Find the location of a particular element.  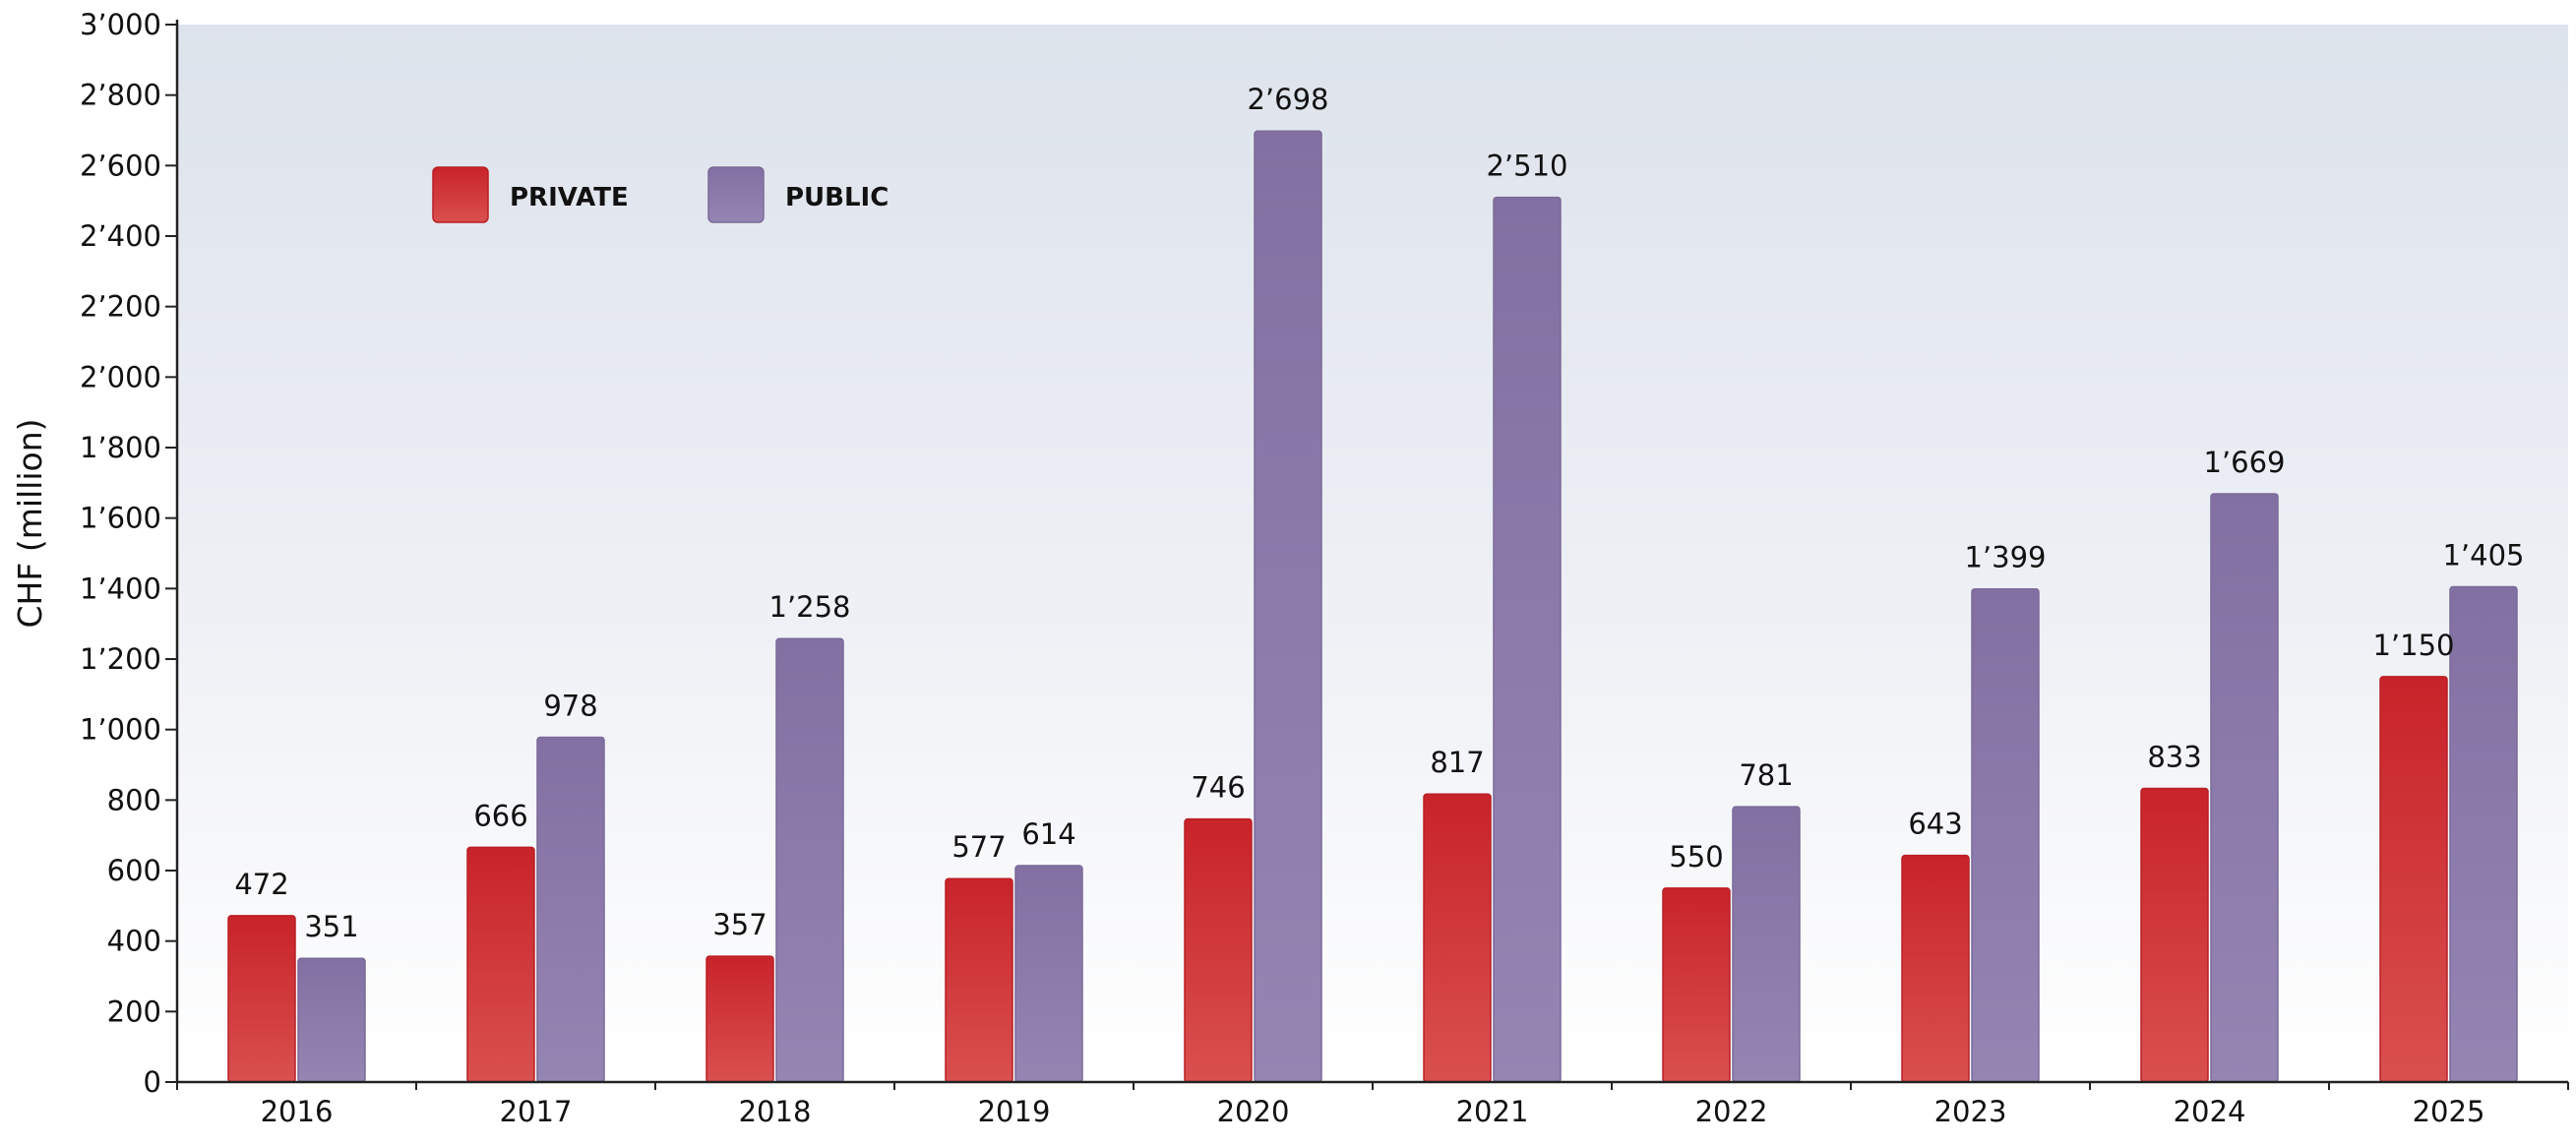

bar-public-2017 is located at coordinates (570, 909).